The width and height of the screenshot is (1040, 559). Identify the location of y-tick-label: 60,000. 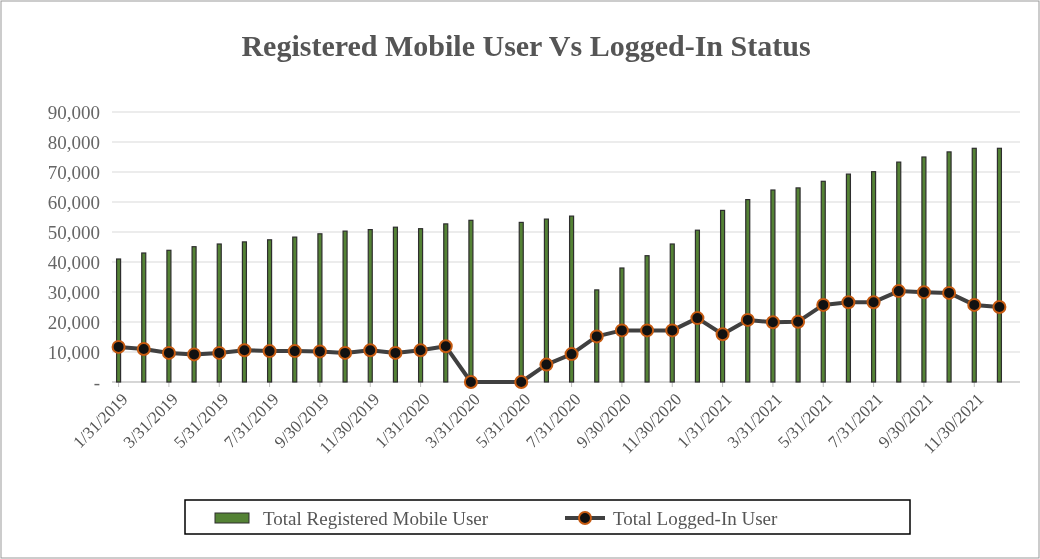
(73, 202).